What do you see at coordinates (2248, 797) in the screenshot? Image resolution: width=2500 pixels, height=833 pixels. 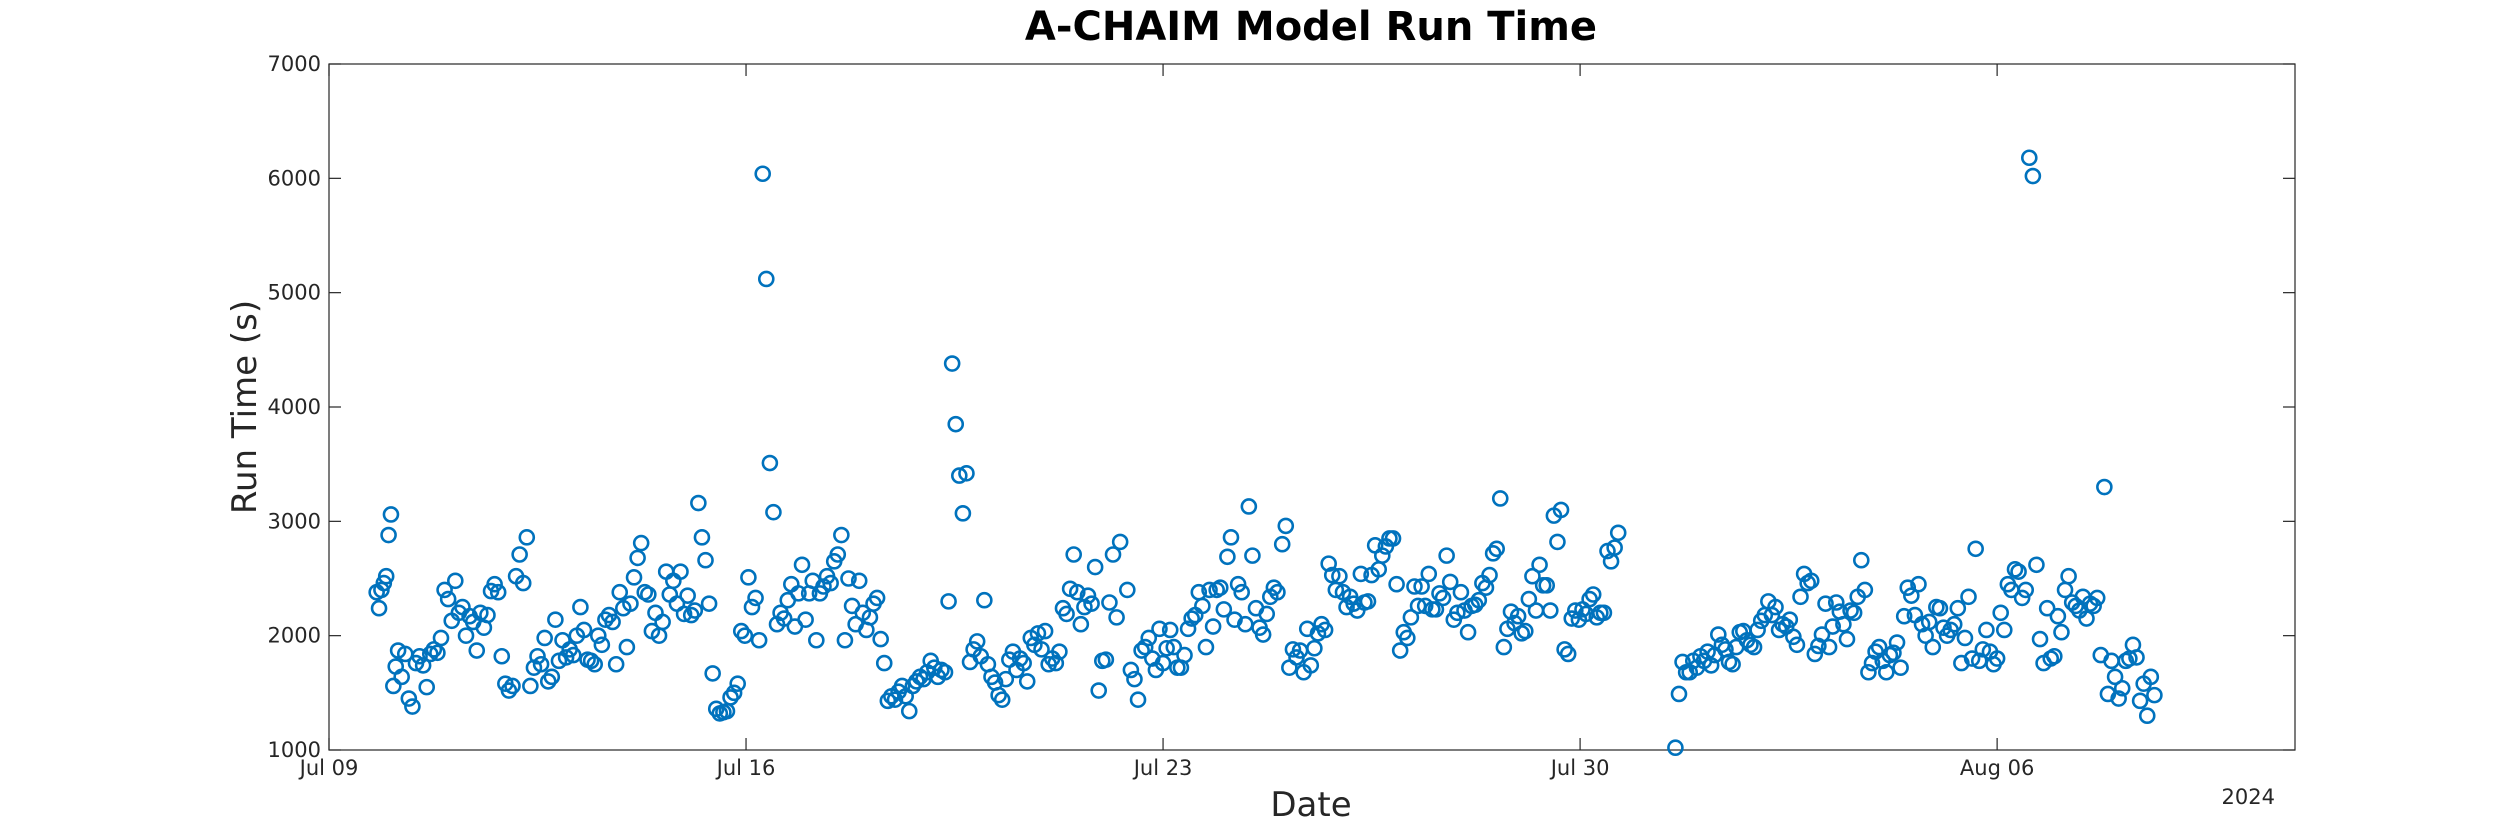 I see `year-label: 2024` at bounding box center [2248, 797].